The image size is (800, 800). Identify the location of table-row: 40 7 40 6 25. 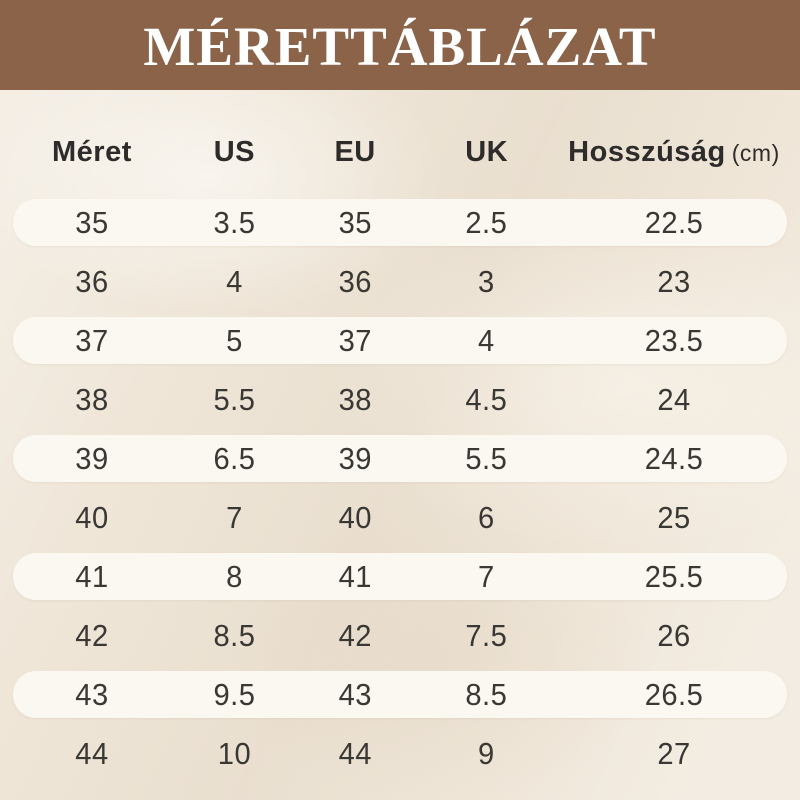
(400, 517).